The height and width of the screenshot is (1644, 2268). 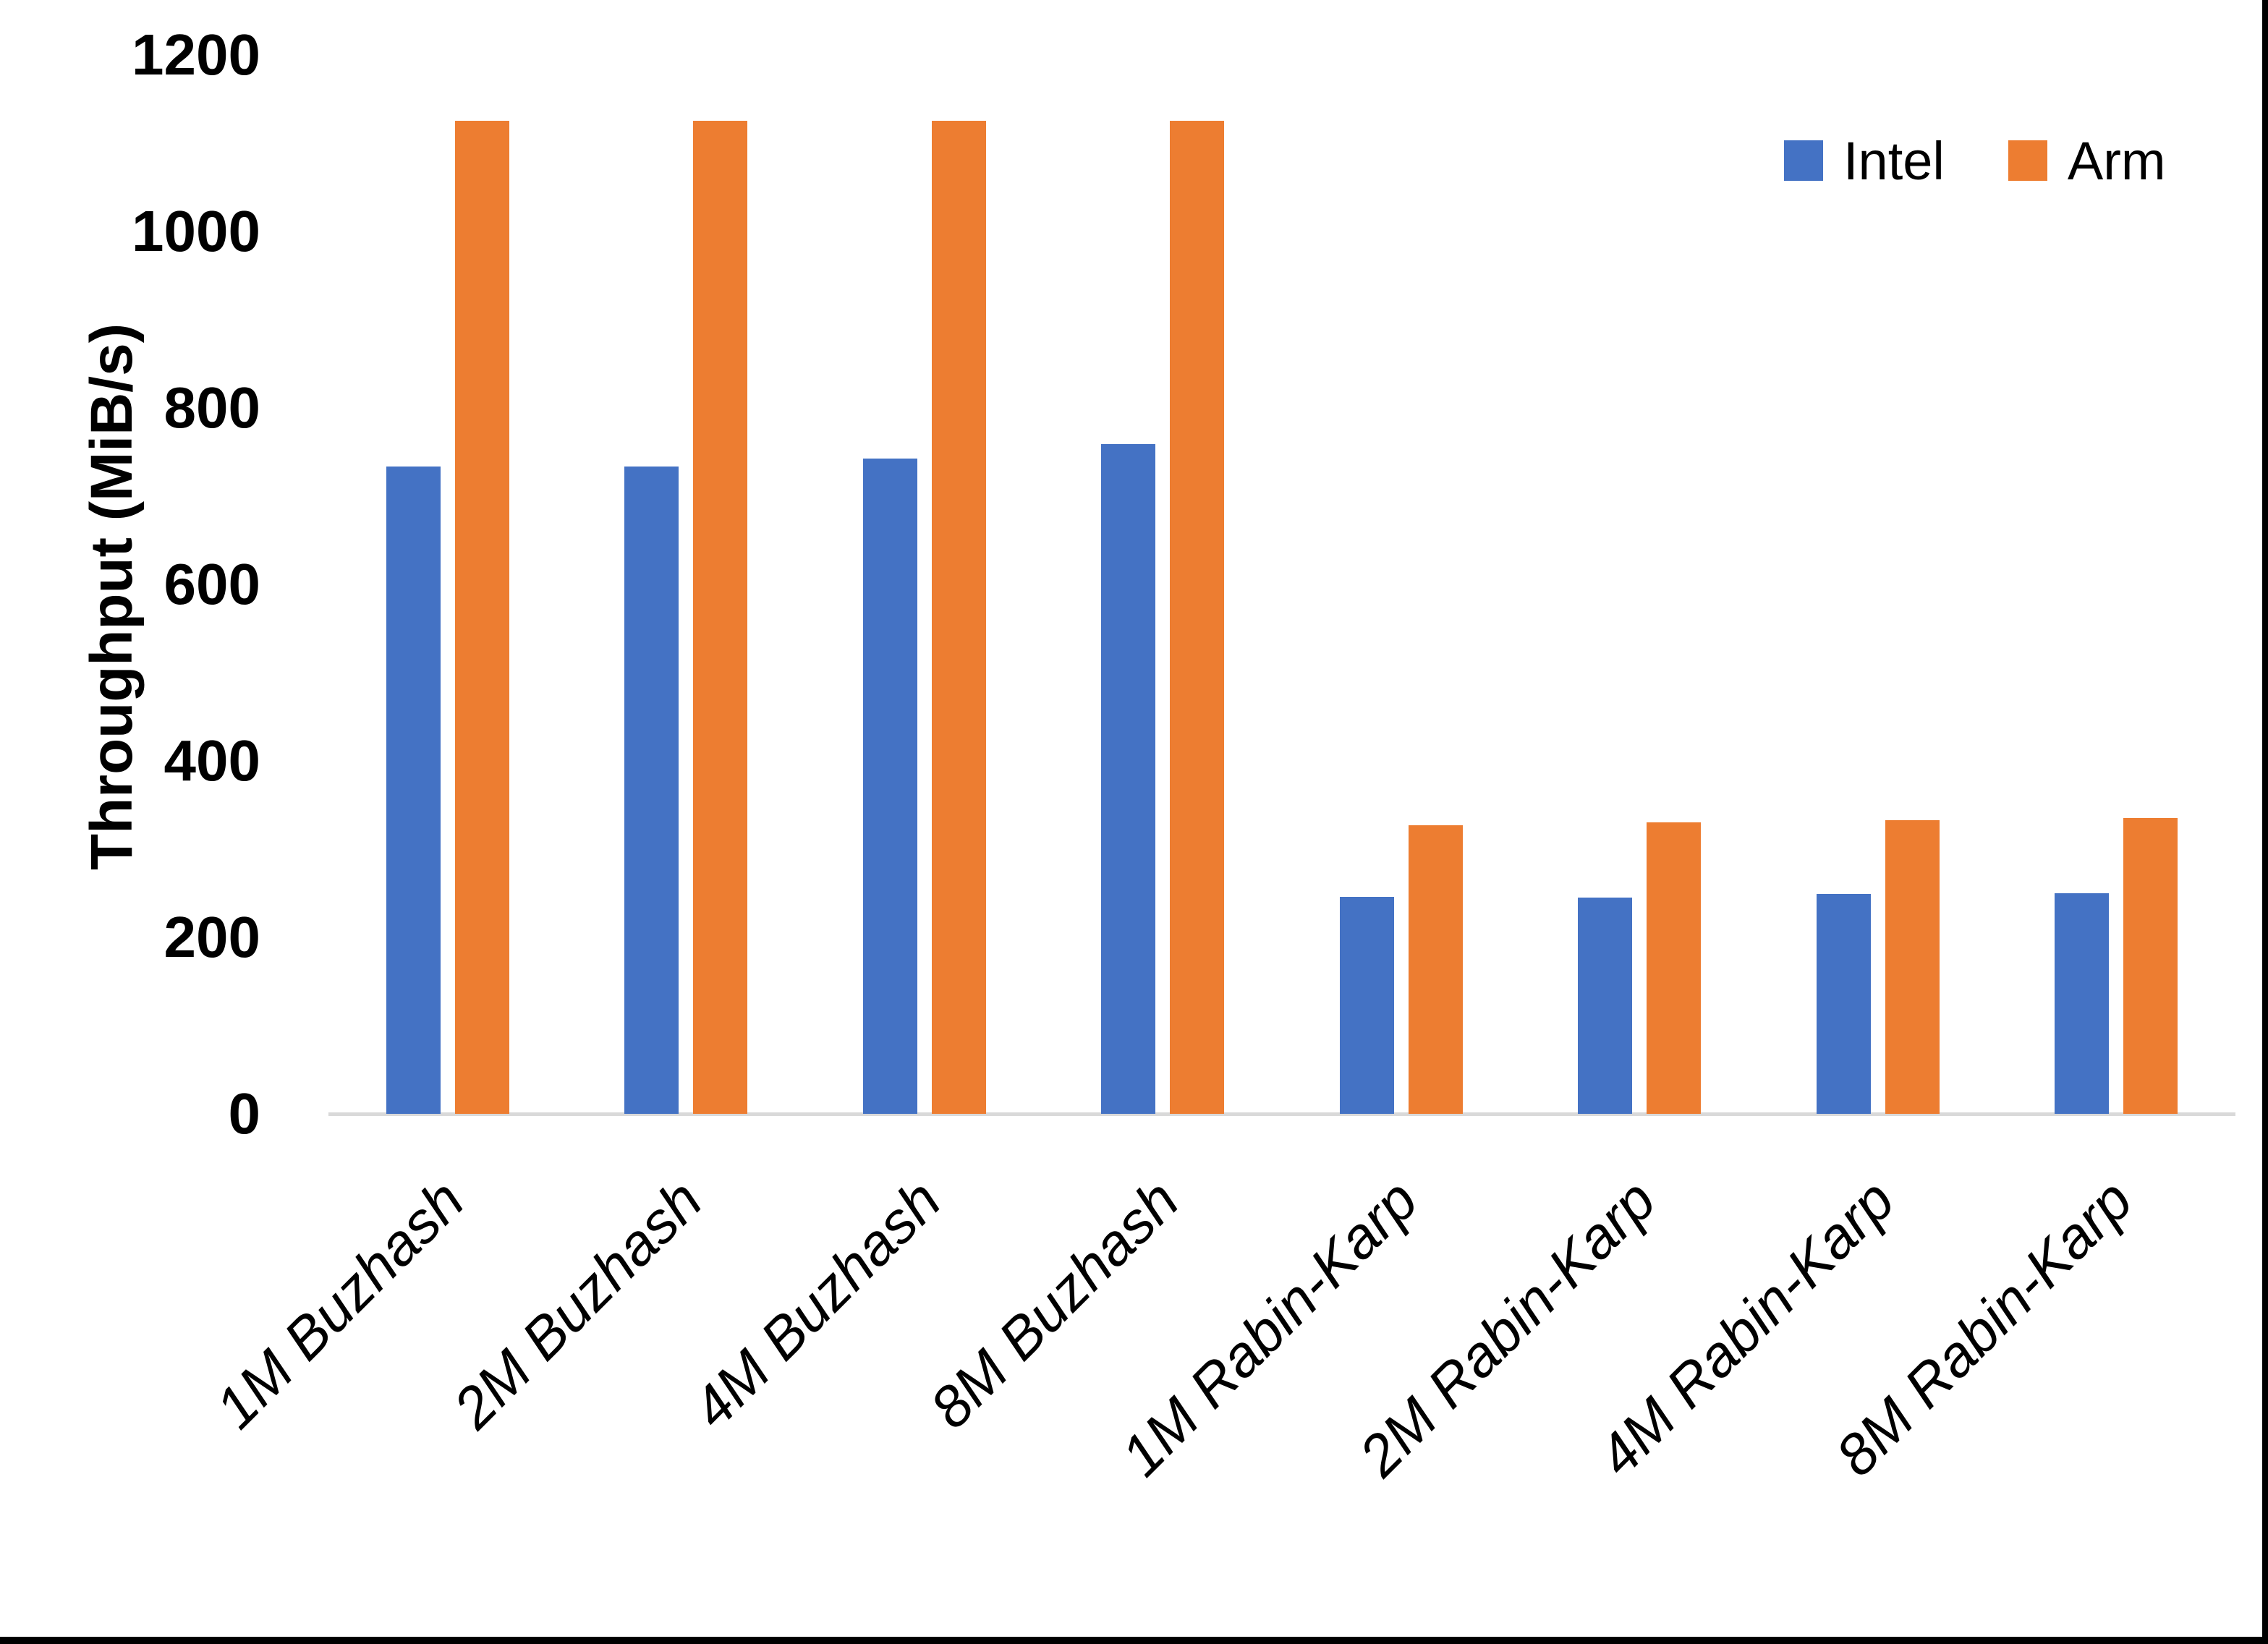 I want to click on bar-arm-1m-rabin-karp, so click(x=1435, y=969).